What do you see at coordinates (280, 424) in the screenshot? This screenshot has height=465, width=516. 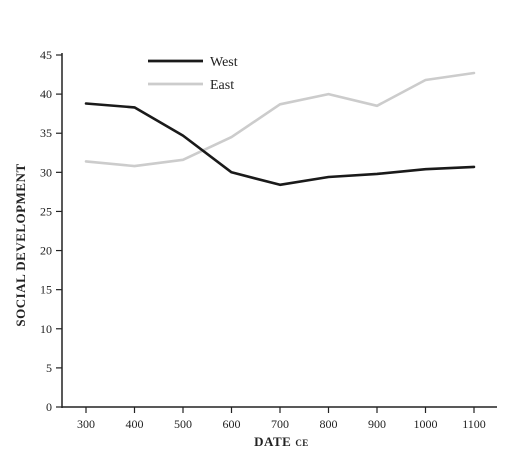 I see `x-tick-label: 700` at bounding box center [280, 424].